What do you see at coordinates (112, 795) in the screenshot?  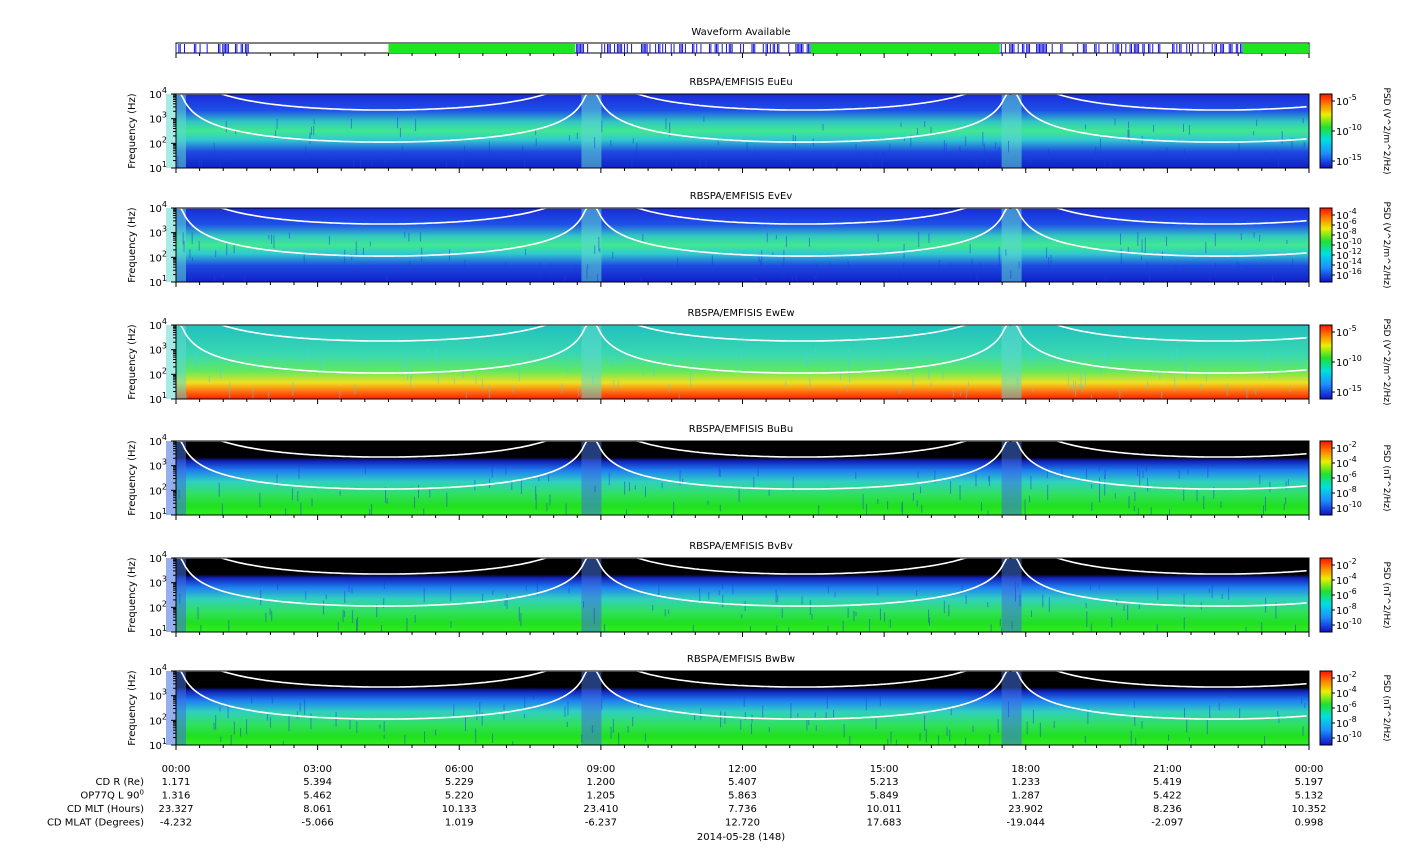 I see `ephemeris-row-label: OP77Q L 900` at bounding box center [112, 795].